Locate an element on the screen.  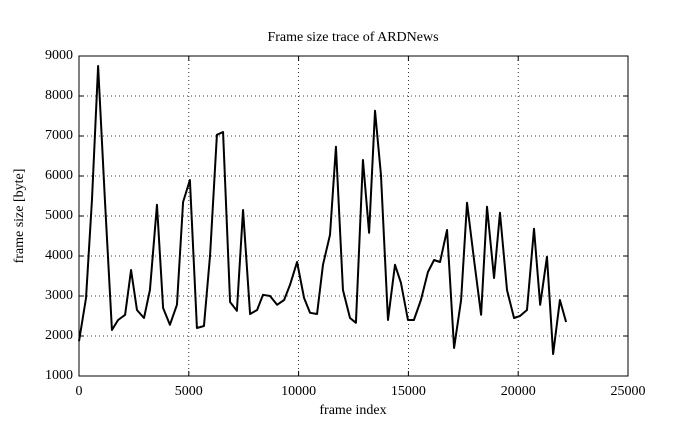
chart-title: Frame size trace of ARDNews is located at coordinates (352, 37).